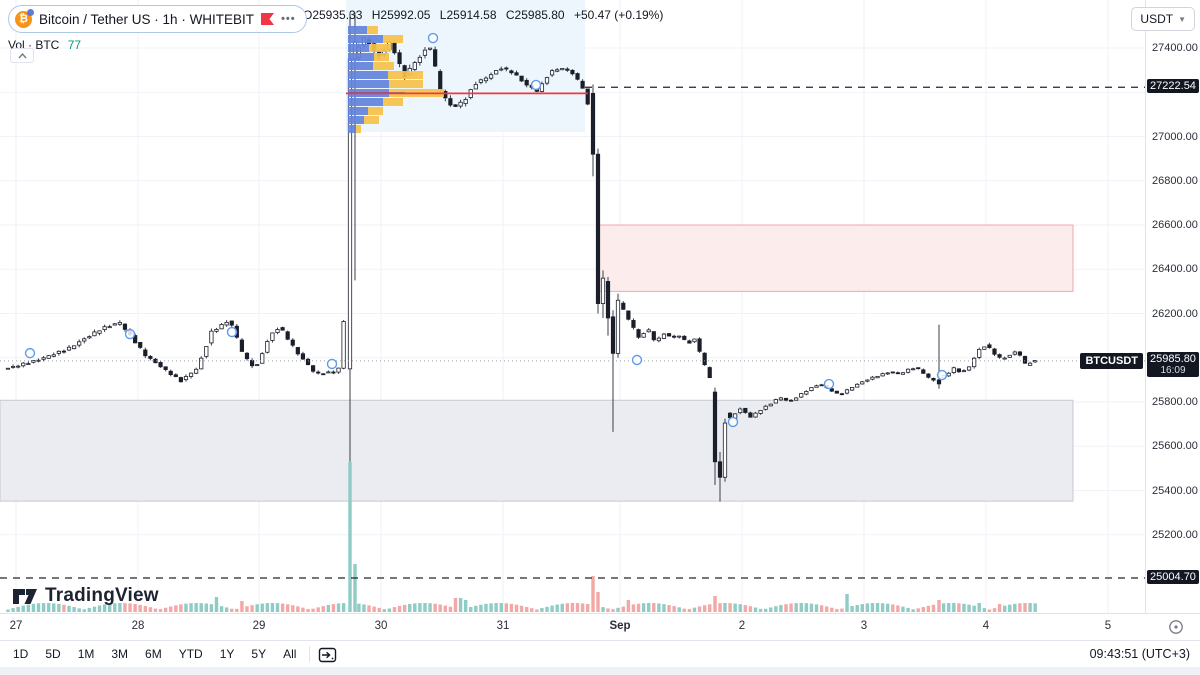 The width and height of the screenshot is (1200, 675). I want to click on chevron-down-icon: ▼, so click(1182, 19).